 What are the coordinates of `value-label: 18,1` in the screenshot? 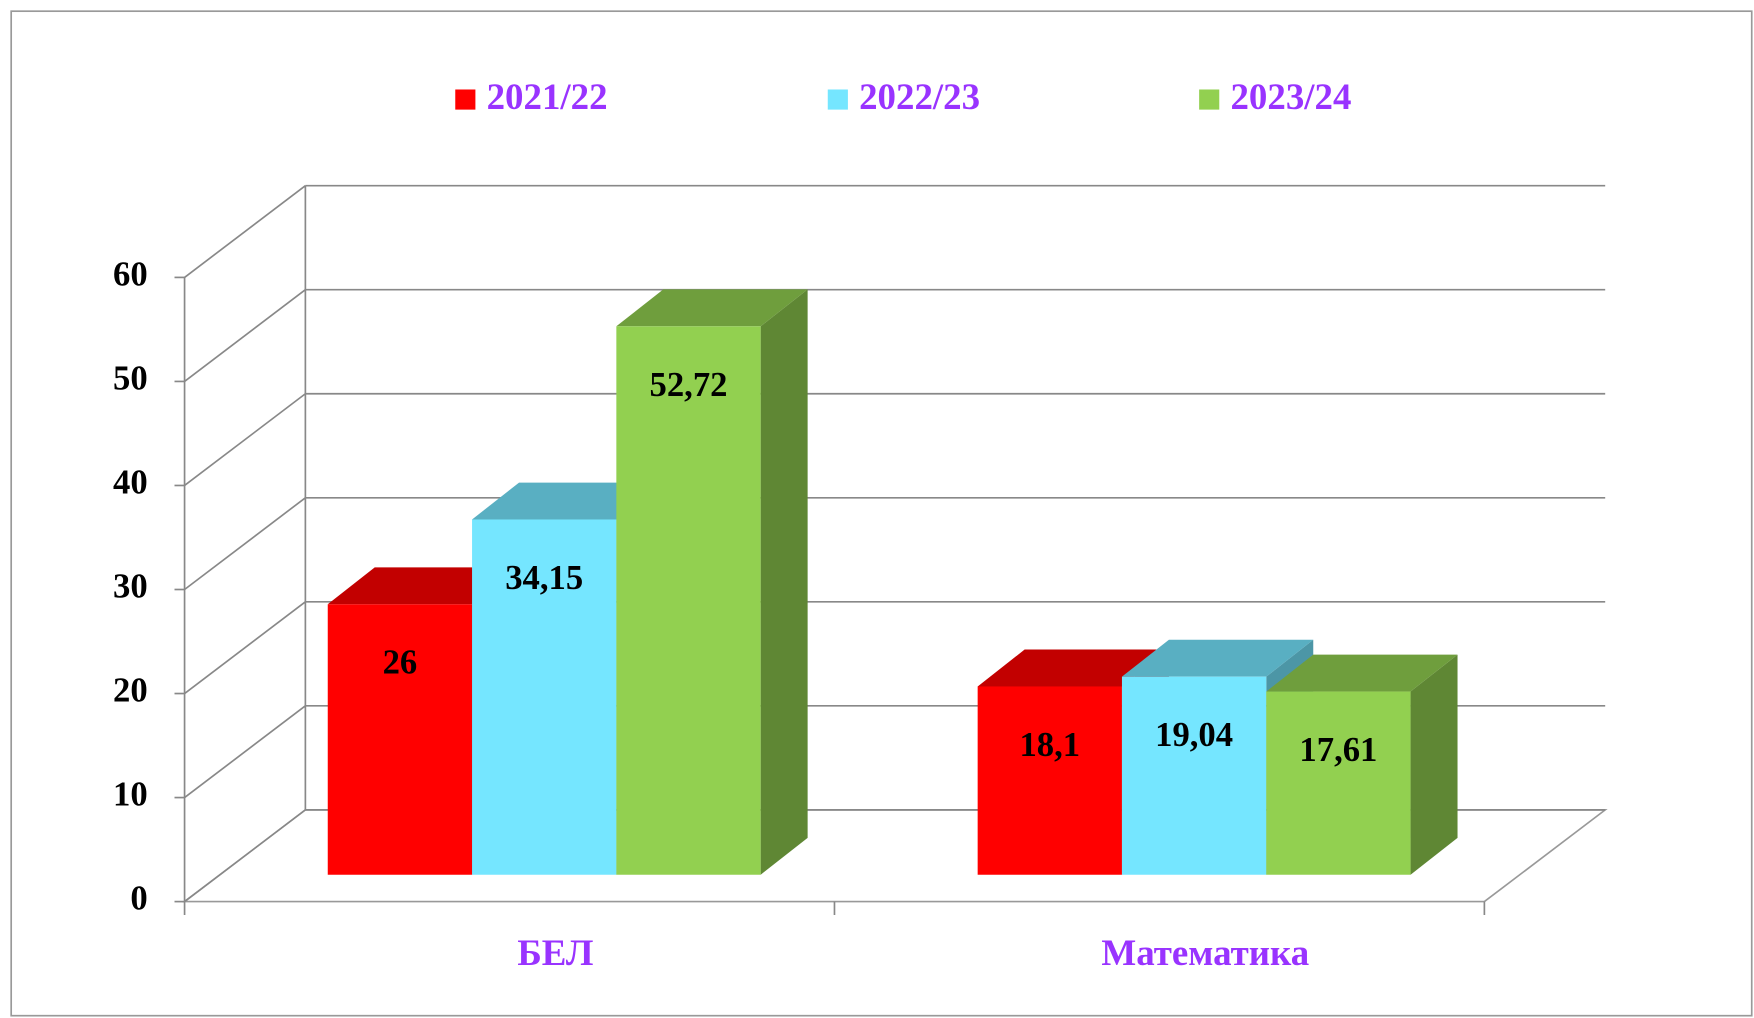 It's located at (1049, 745).